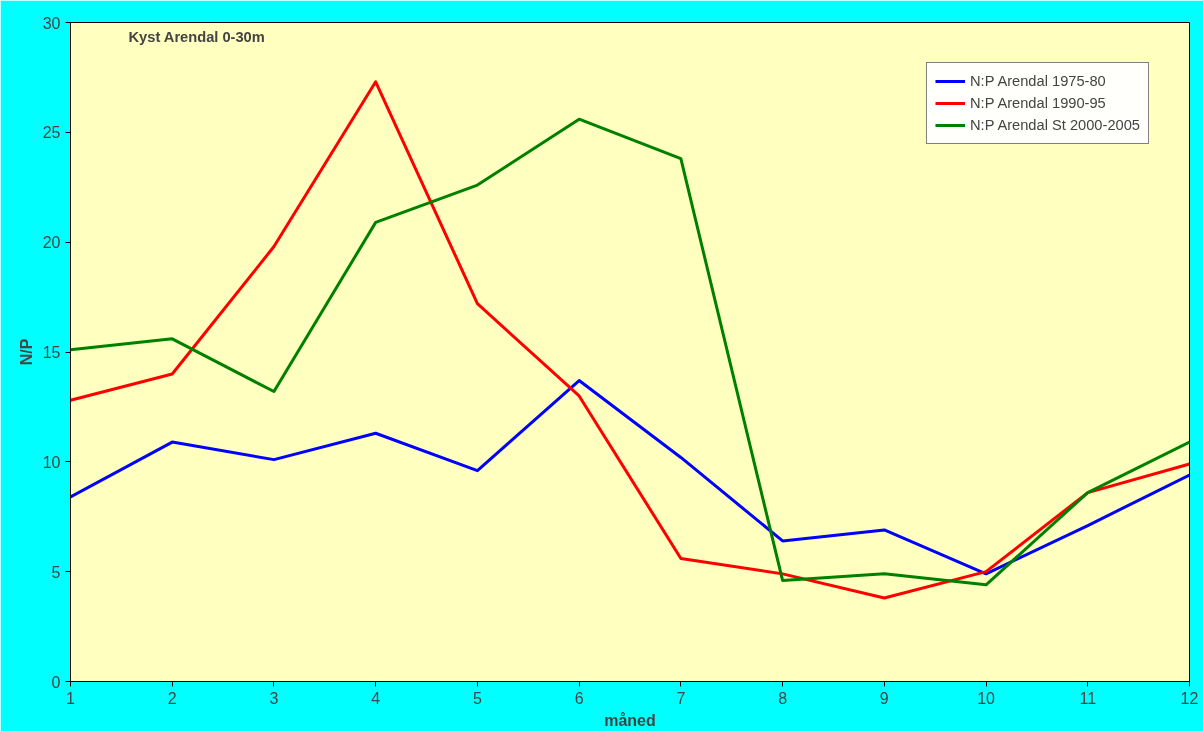  I want to click on x-tick-label: 1, so click(71, 698).